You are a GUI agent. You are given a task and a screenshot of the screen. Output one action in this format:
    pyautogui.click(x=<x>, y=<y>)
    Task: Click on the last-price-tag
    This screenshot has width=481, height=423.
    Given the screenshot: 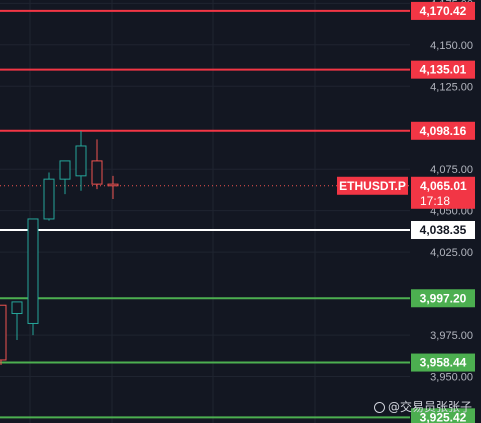 What is the action you would take?
    pyautogui.click(x=443, y=192)
    